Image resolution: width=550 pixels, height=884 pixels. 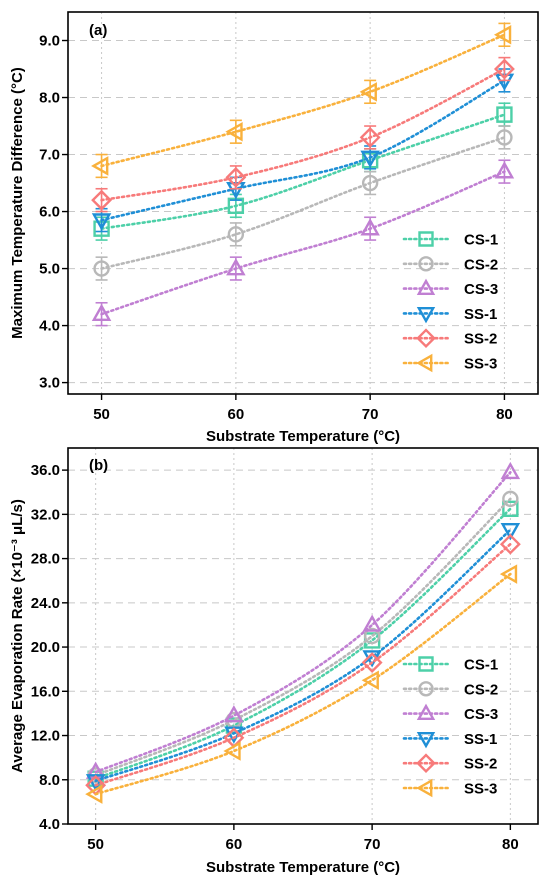 What do you see at coordinates (449, 315) in the screenshot?
I see `legend-item: SS-1` at bounding box center [449, 315].